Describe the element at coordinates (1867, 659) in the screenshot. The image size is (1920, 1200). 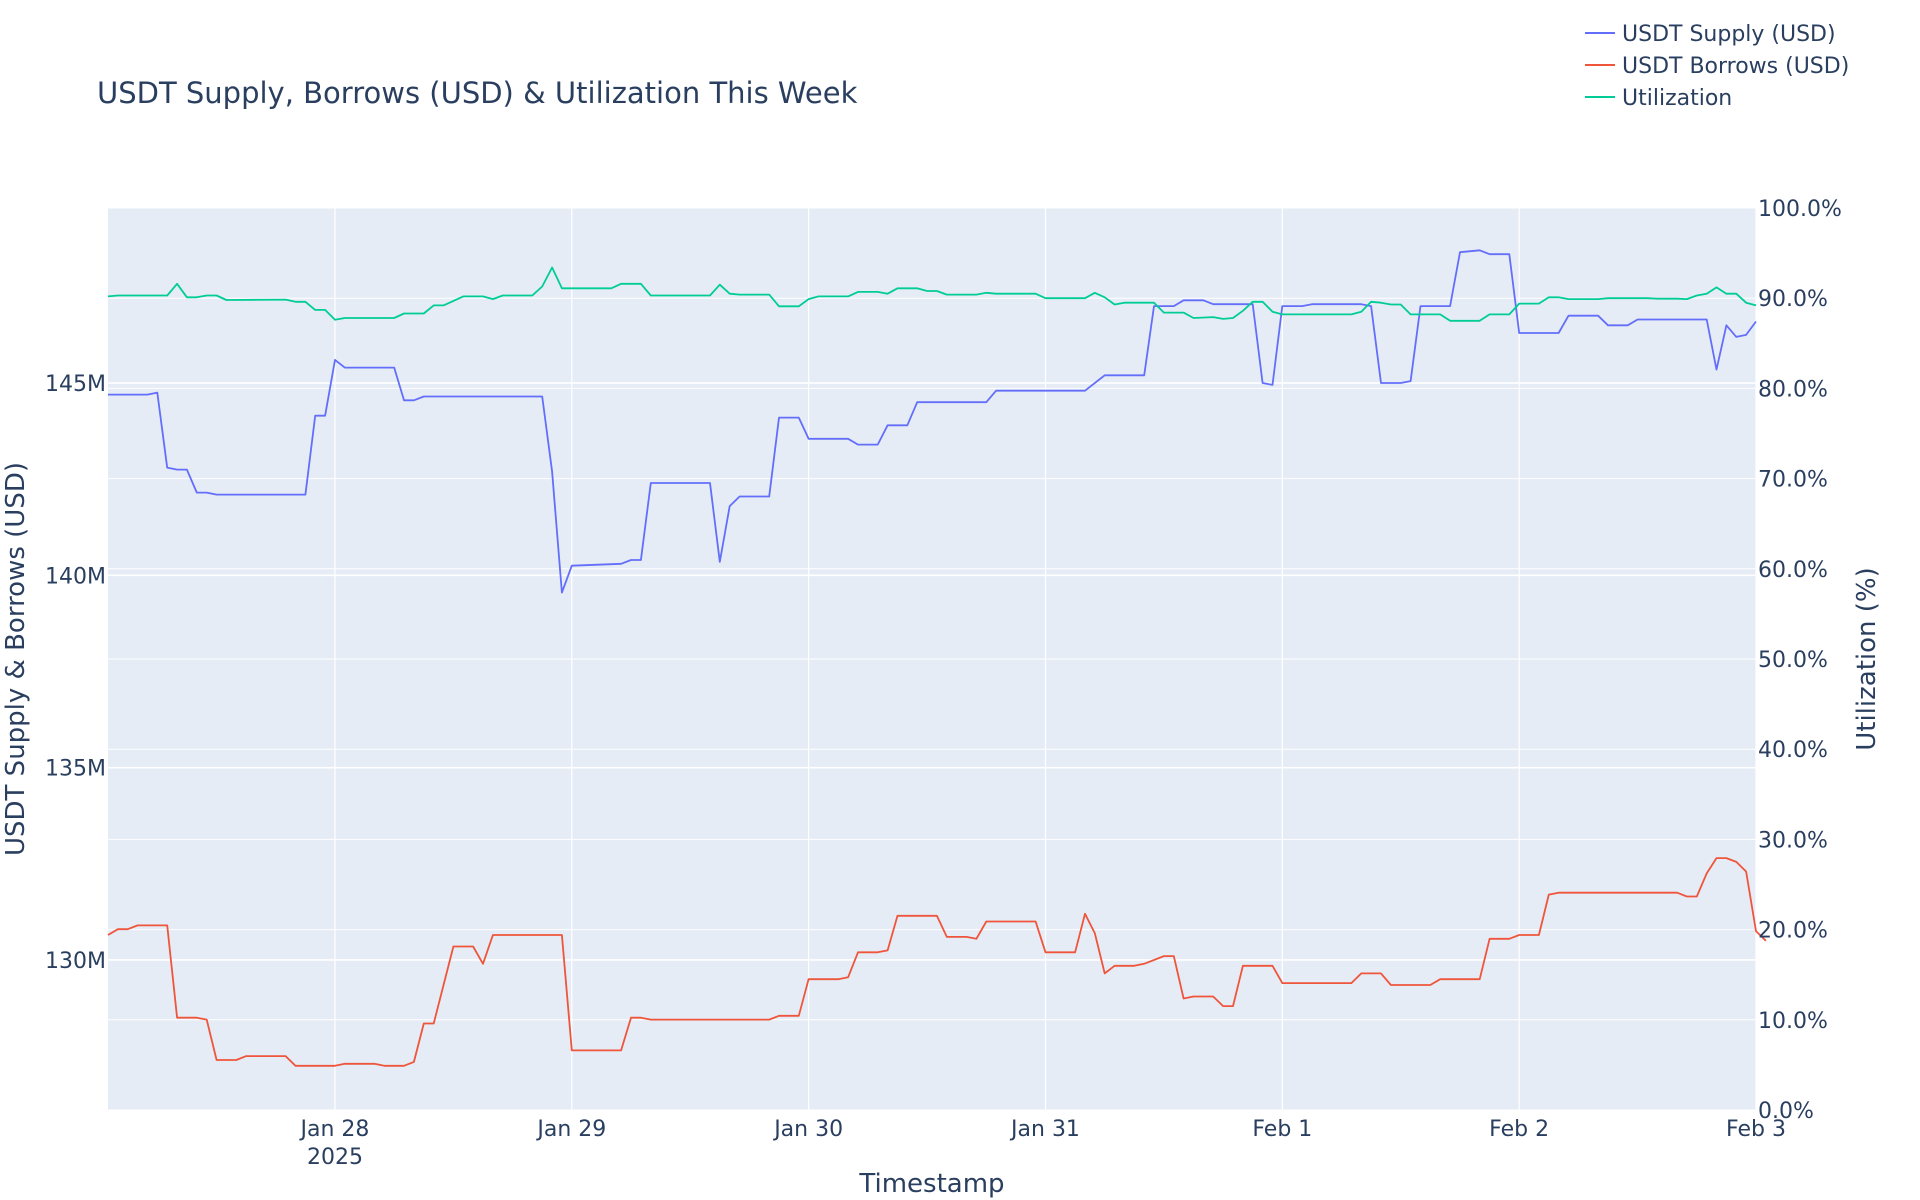
I see `y-axis-right-title: Utilization (%)` at that location.